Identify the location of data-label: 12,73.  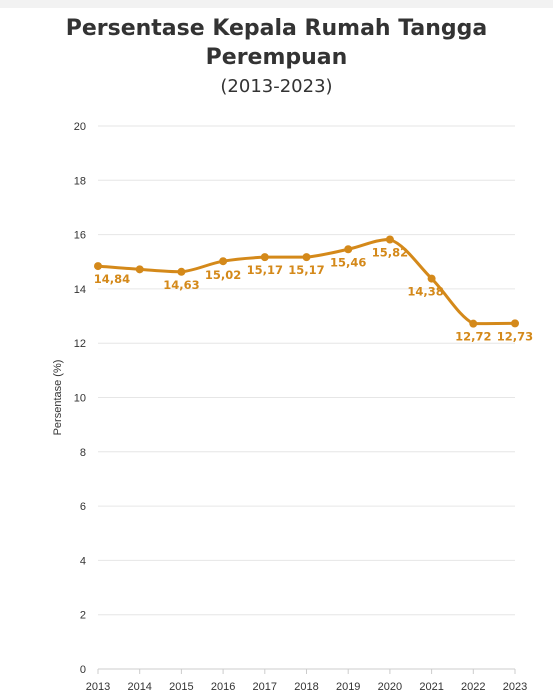
(515, 336).